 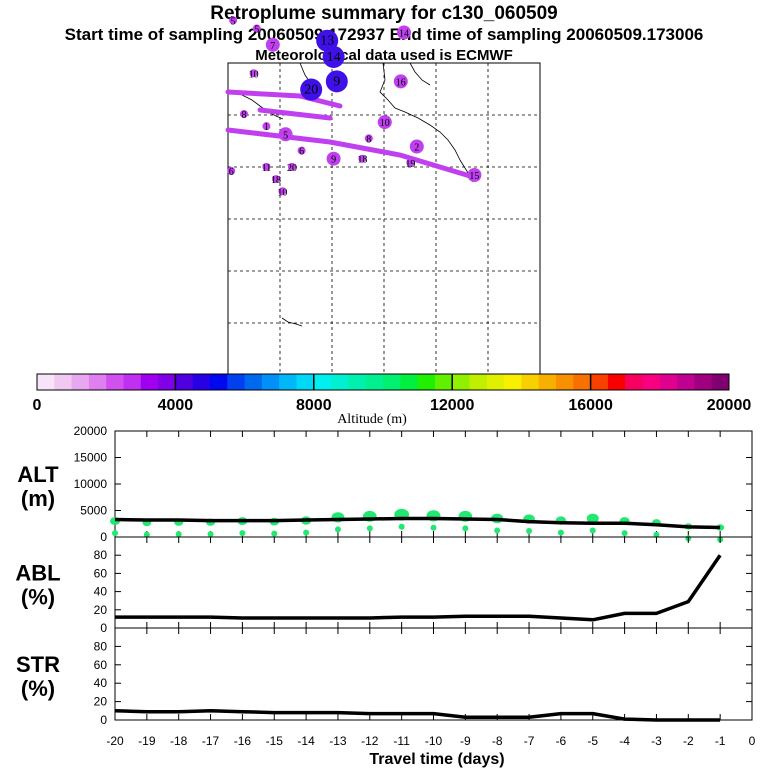 What do you see at coordinates (392, 400) in the screenshot?
I see `altitude-colorbar: 0 4000 8000 12000 16000 20000 Altitude (m)` at bounding box center [392, 400].